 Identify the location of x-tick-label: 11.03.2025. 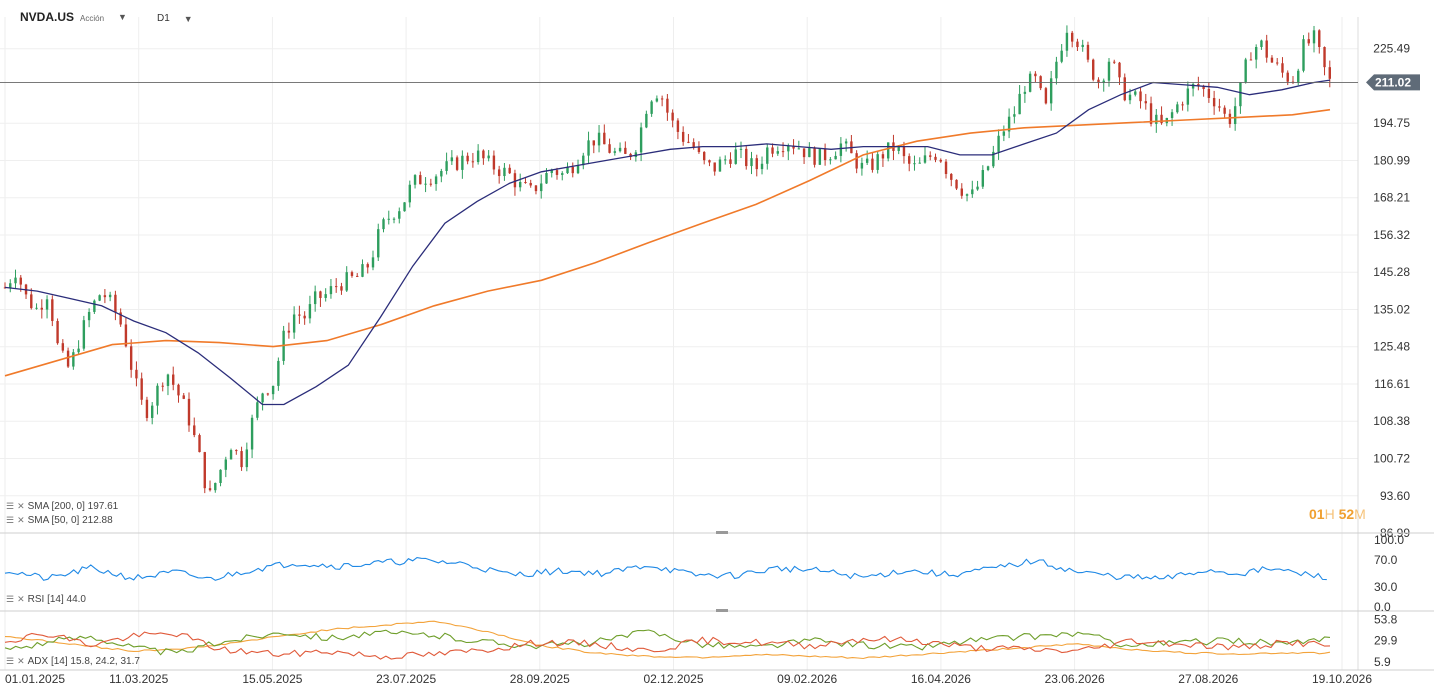
(138, 679).